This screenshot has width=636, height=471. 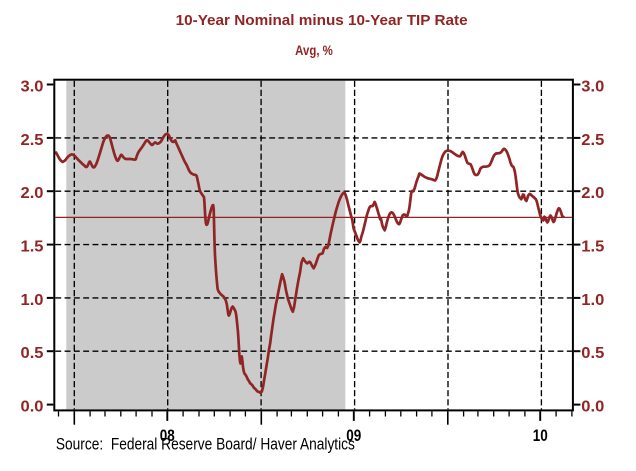 What do you see at coordinates (353, 435) in the screenshot?
I see `svg-text: 09` at bounding box center [353, 435].